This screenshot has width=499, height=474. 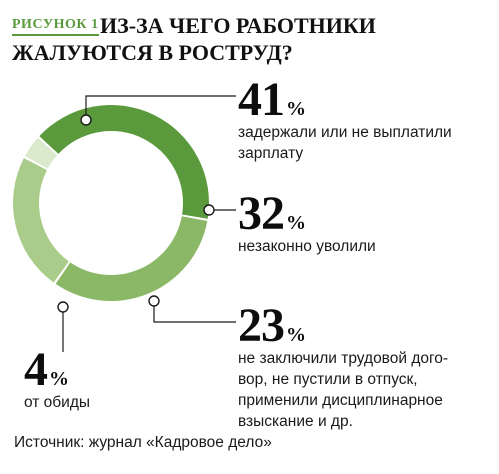 I want to click on slice-description: от обиды, so click(x=57, y=402).